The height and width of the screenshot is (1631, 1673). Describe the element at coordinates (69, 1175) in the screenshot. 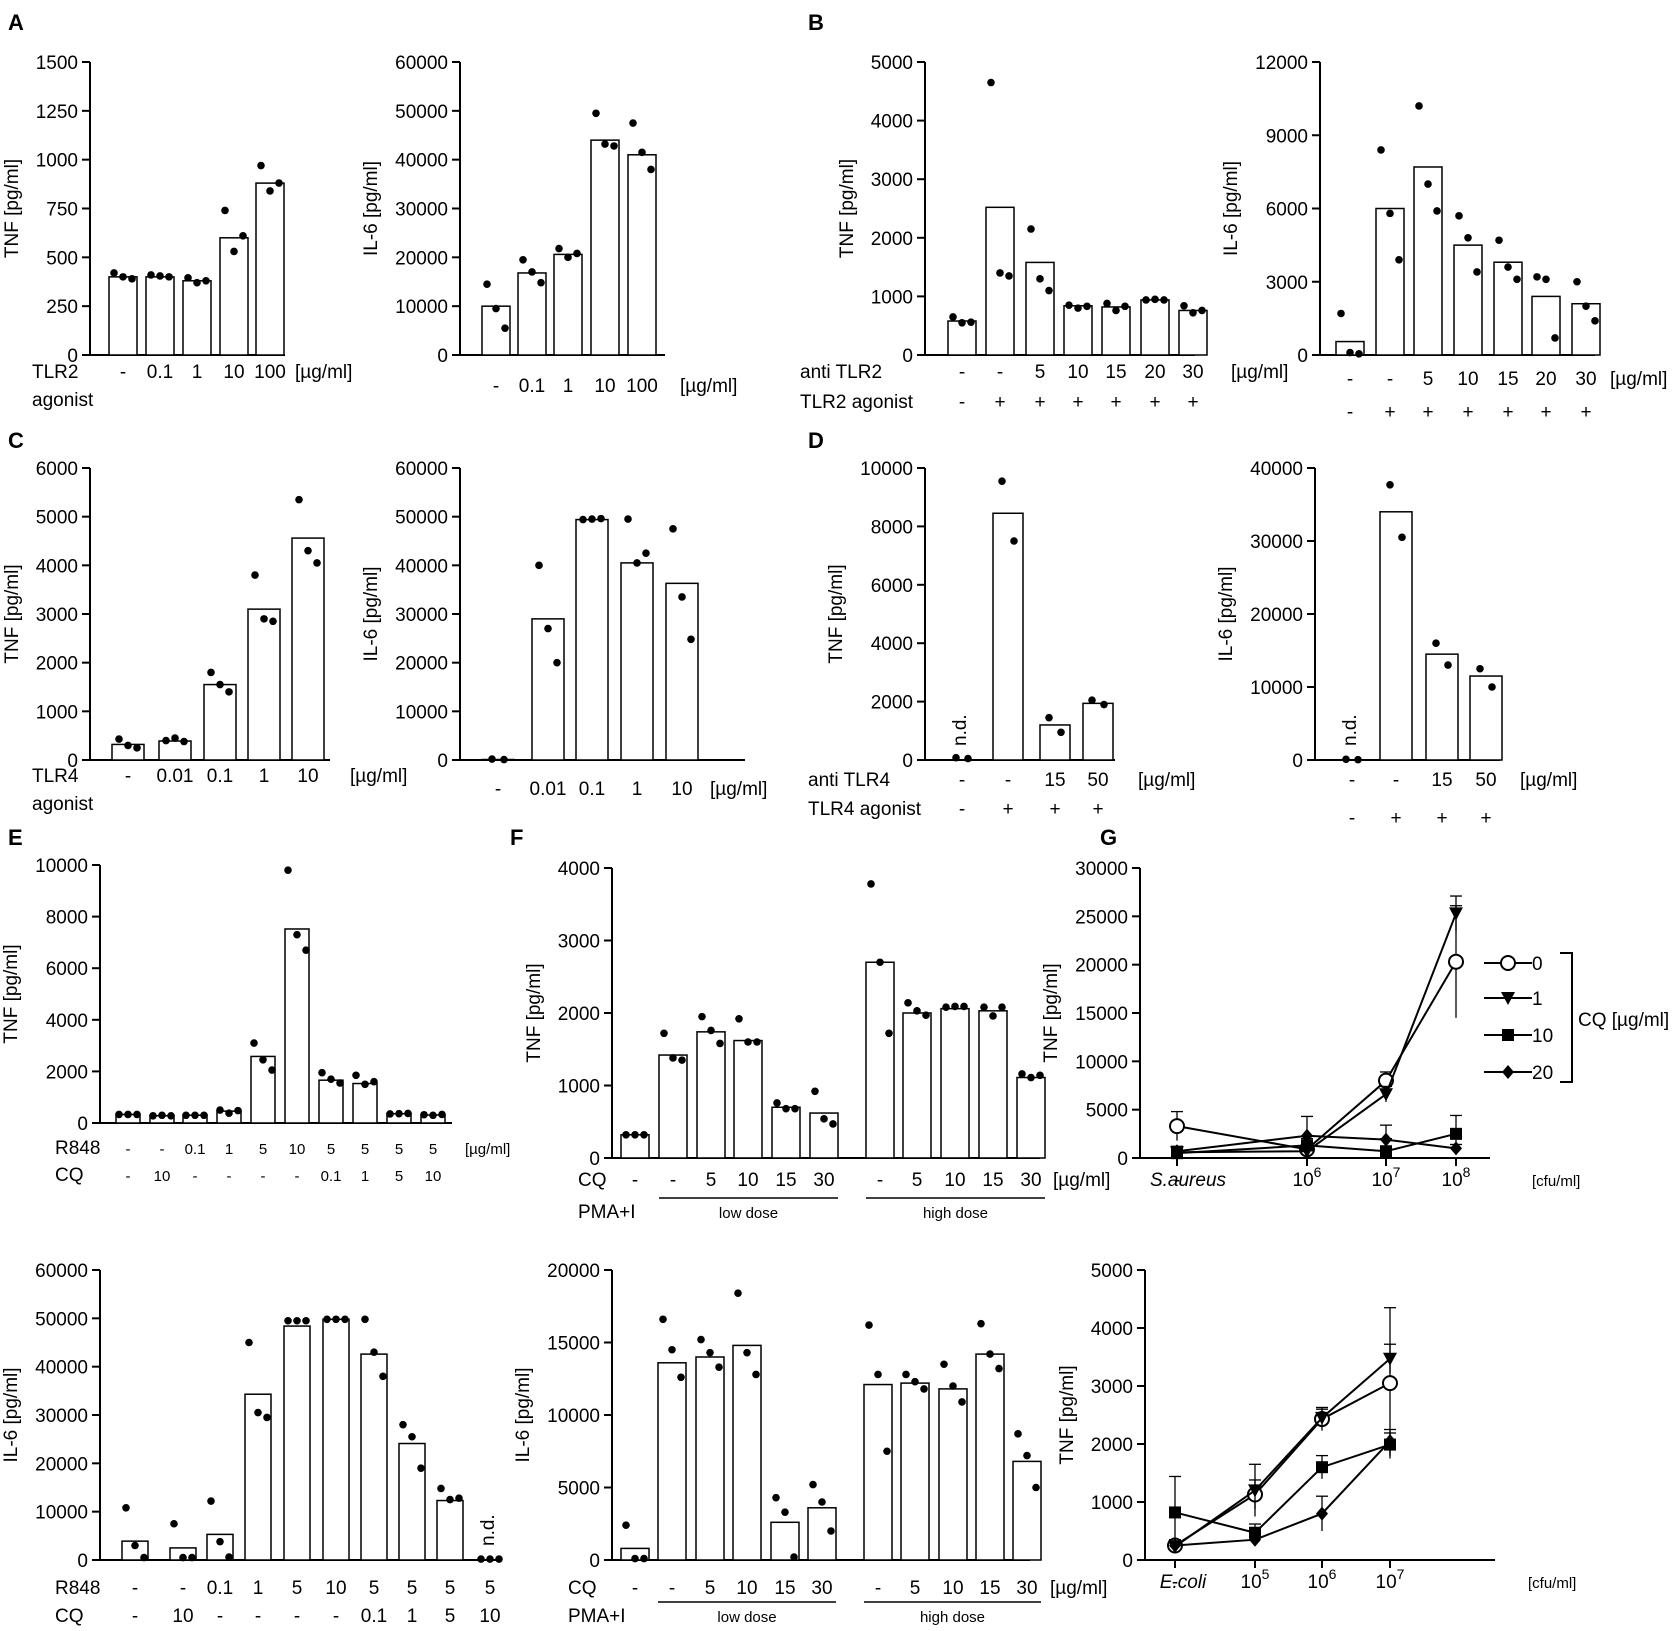

I see `row-label: CQ` at that location.